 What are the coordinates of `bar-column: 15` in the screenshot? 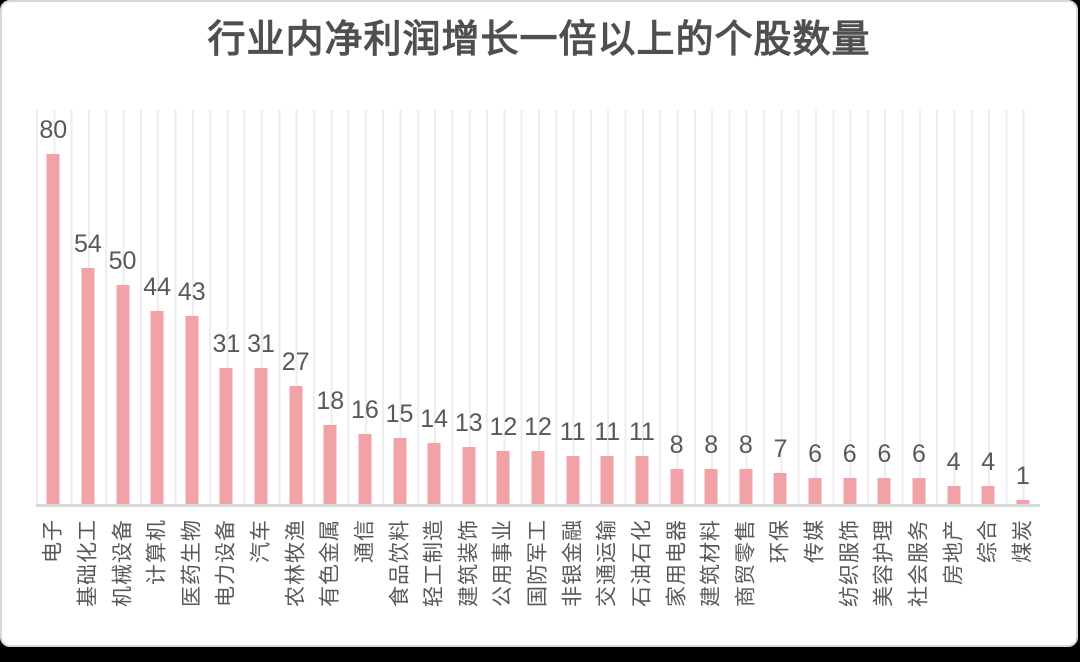 It's located at (399, 307).